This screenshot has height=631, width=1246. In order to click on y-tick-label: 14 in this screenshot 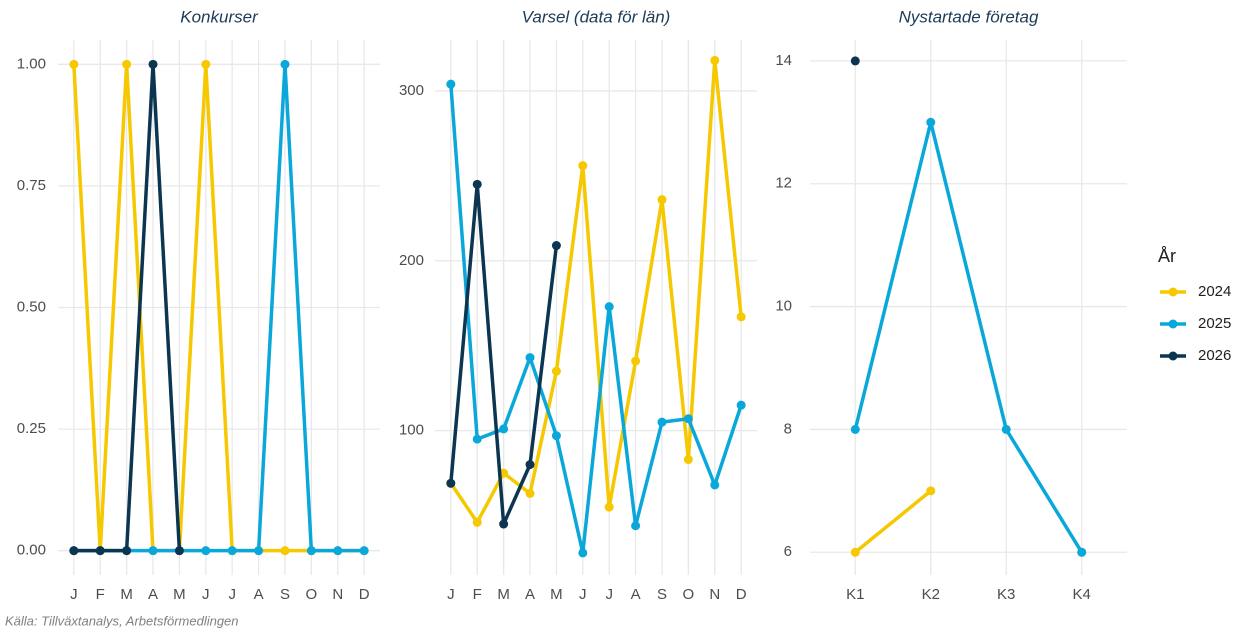, I will do `click(783, 60)`.